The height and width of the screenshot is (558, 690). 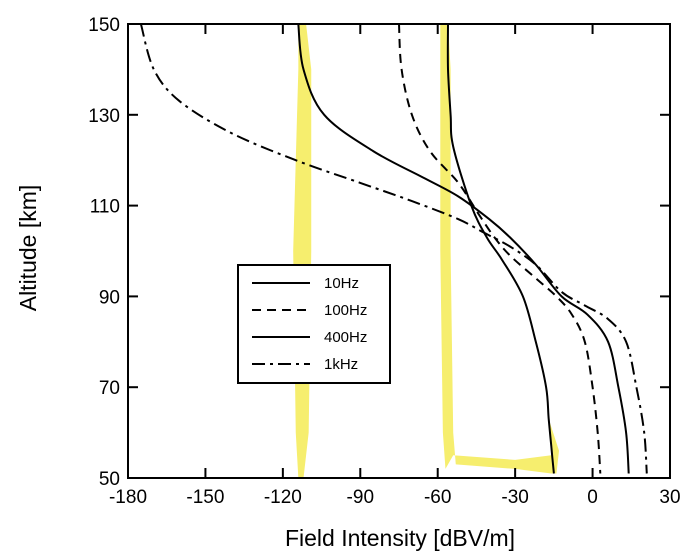 I want to click on x-tick-label: -90, so click(x=360, y=497).